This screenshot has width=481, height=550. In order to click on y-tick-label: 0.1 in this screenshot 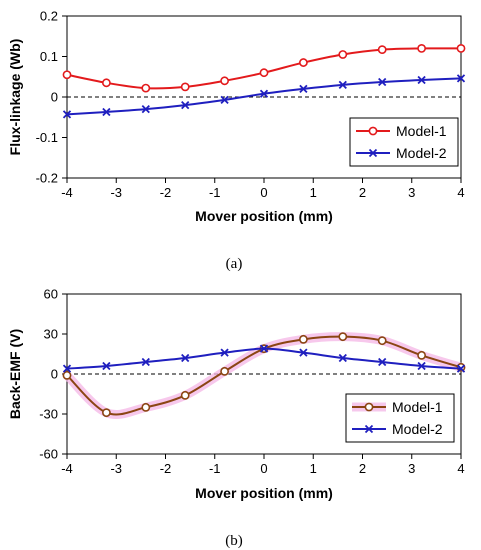, I will do `click(49, 56)`.